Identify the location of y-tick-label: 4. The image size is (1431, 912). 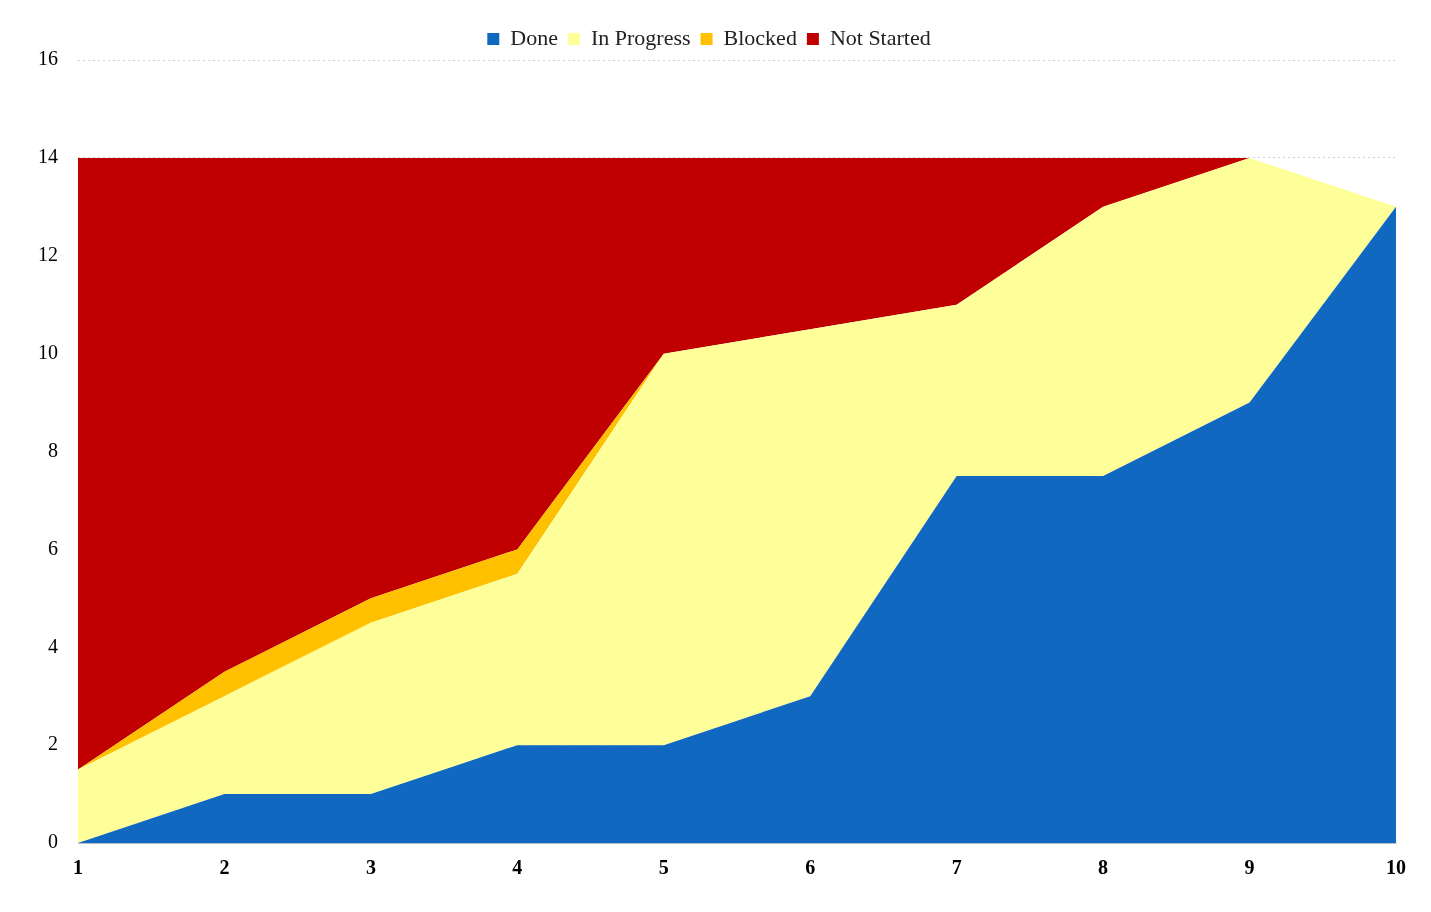
(53, 645).